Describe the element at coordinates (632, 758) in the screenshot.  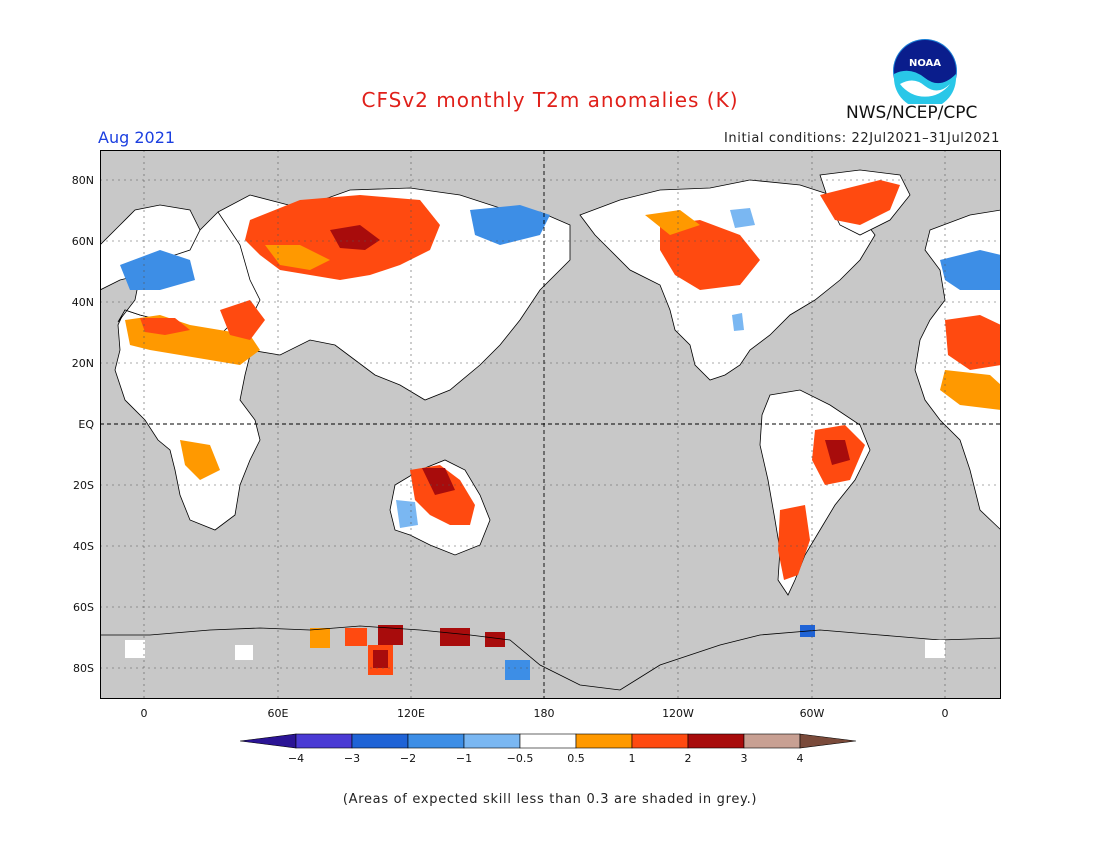
I see `colorbar-tick-label: 1` at that location.